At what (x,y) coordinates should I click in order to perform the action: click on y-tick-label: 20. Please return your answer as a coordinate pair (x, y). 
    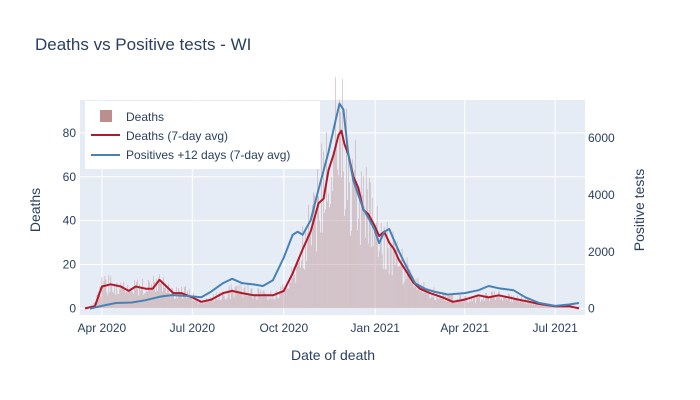
    Looking at the image, I should click on (70, 265).